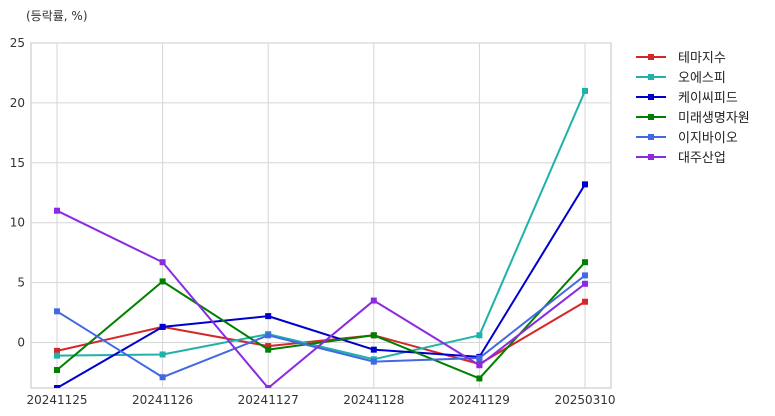  What do you see at coordinates (702, 78) in the screenshot?
I see `legend-label: 오에스피` at bounding box center [702, 78].